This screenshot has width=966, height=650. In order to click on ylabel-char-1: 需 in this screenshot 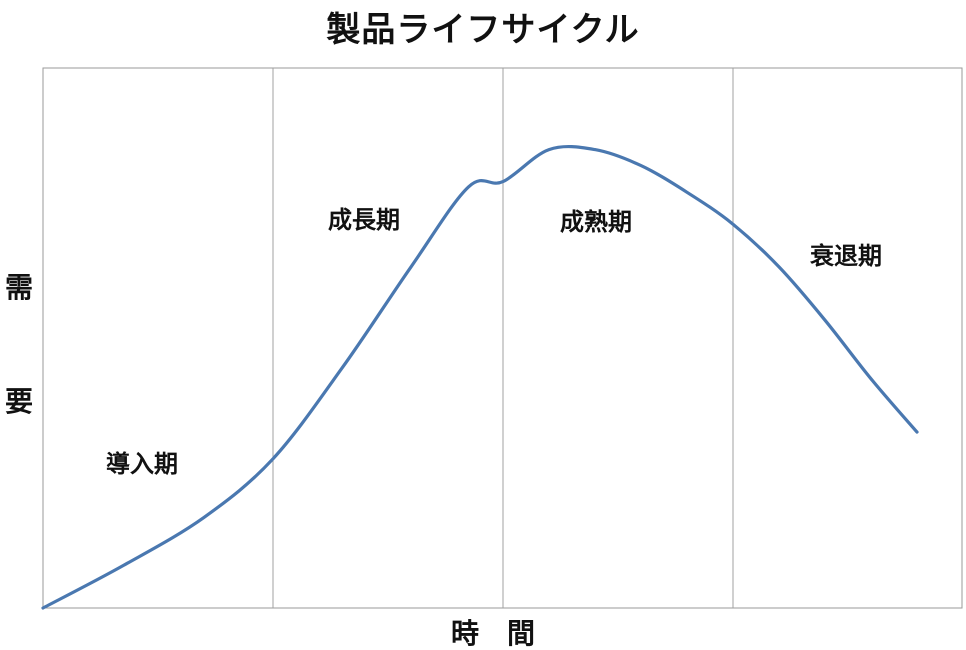, I will do `click(18, 287)`.